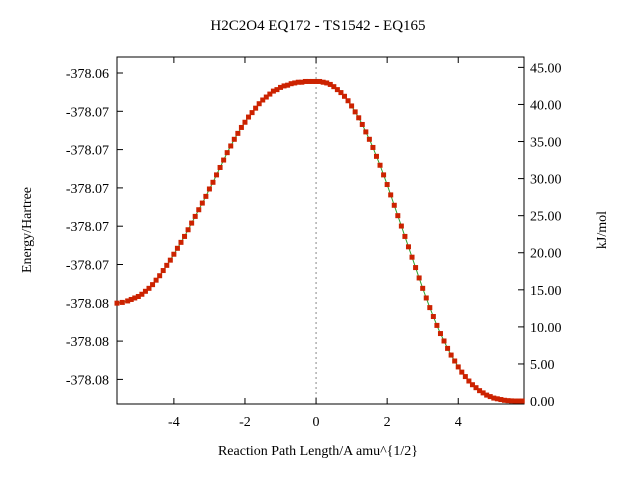 The width and height of the screenshot is (640, 480). What do you see at coordinates (542, 402) in the screenshot?
I see `y-right-tick-label: 0.00` at bounding box center [542, 402].